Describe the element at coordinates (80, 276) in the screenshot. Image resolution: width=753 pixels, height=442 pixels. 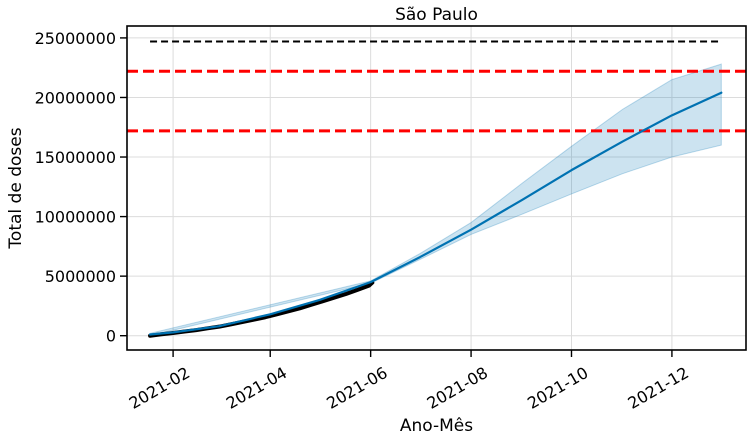
I see `y-tick-label: 5000000` at that location.